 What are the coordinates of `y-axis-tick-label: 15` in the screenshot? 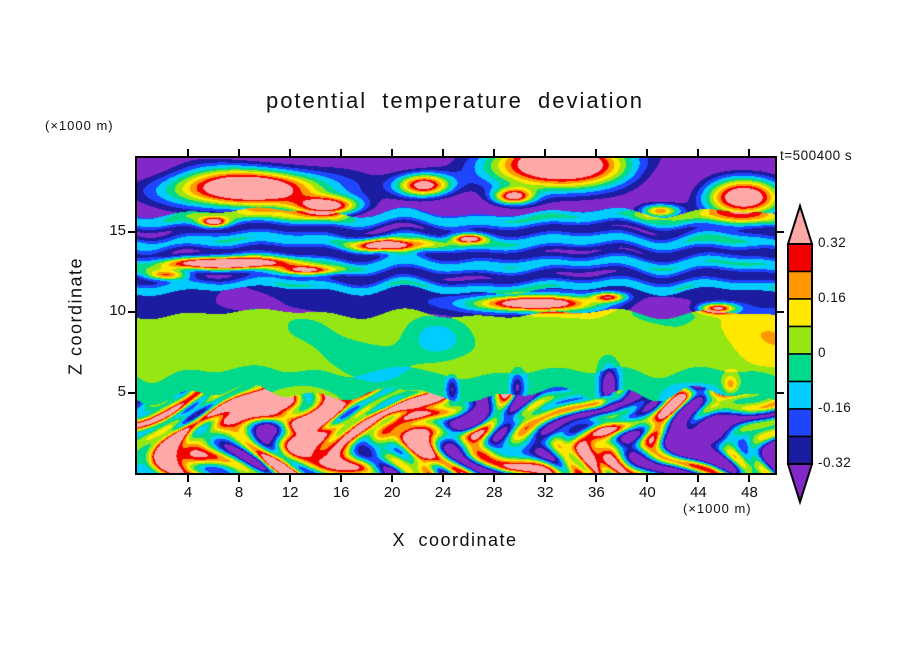 It's located at (117, 230).